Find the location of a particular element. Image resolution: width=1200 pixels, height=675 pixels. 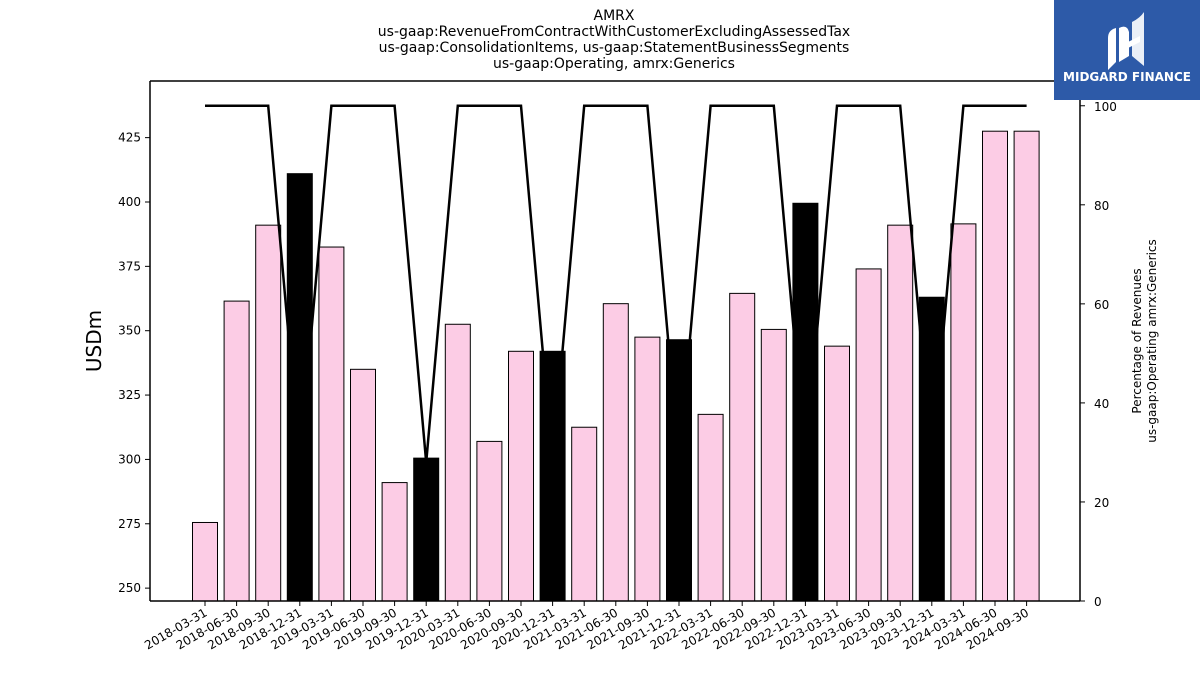

title-line-4: us-gaap:Operating, amrx:Generics is located at coordinates (614, 64).